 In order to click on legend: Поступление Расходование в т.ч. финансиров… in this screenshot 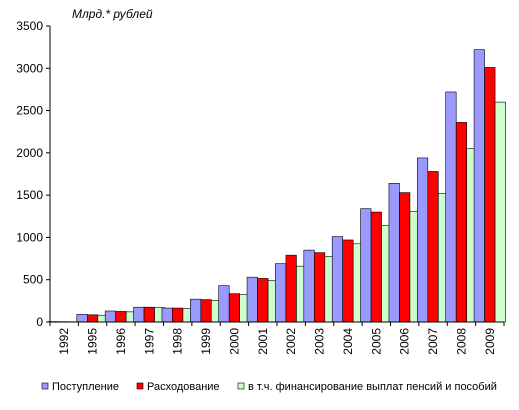, I will do `click(269, 387)`.